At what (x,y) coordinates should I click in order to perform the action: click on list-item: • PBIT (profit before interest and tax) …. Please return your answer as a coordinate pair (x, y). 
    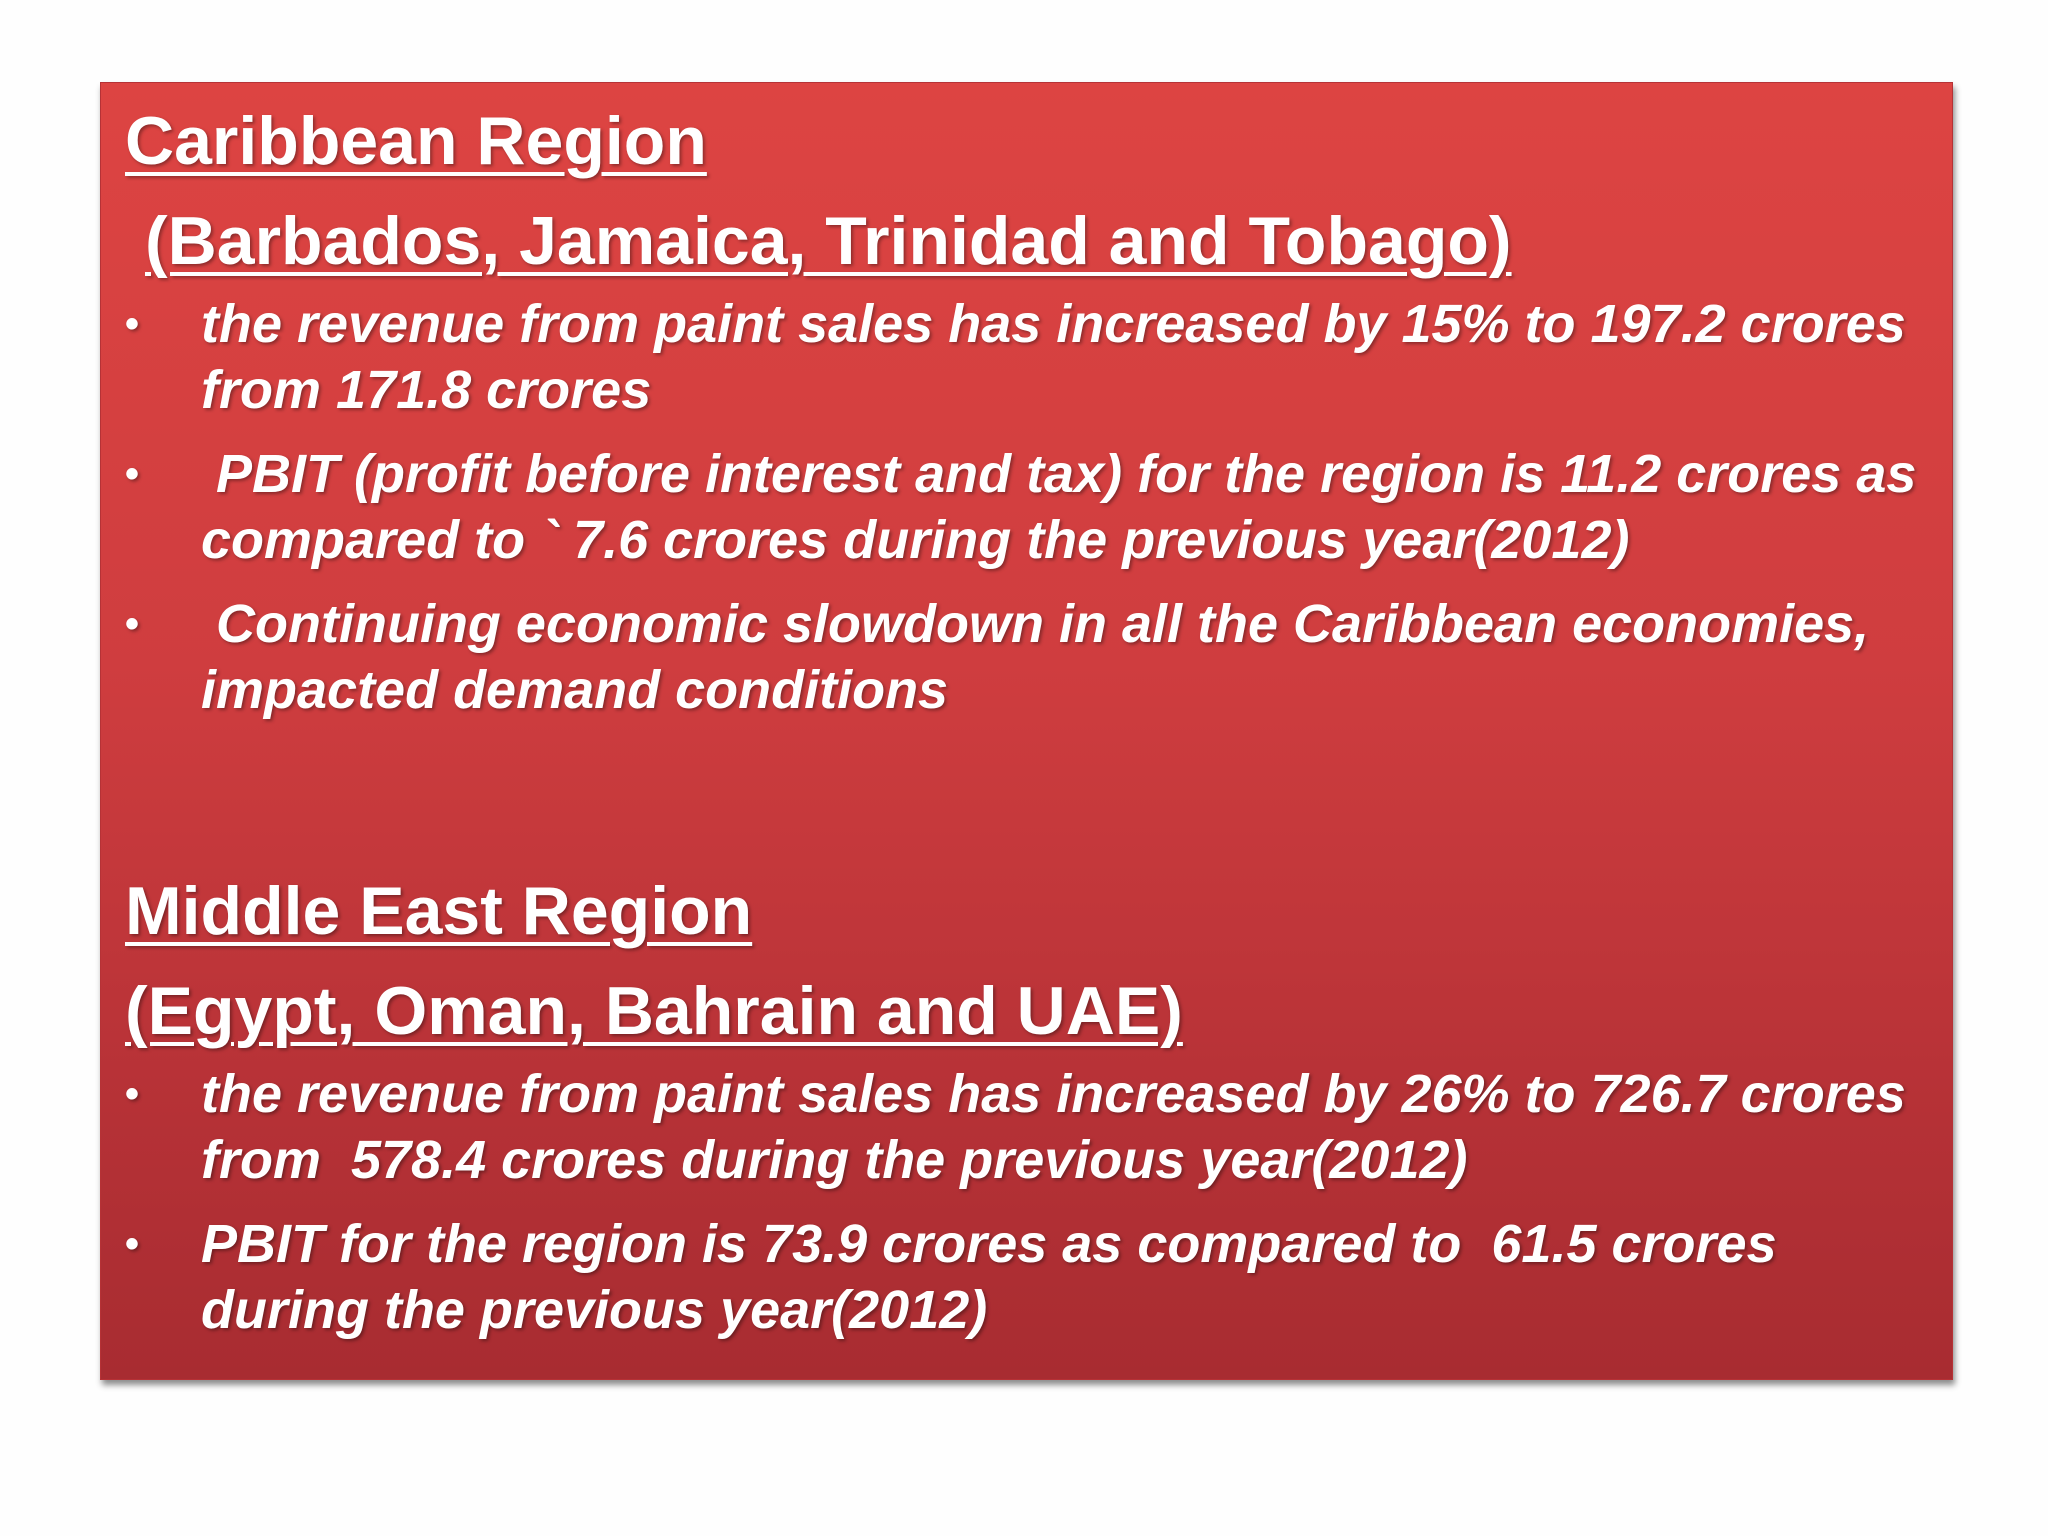
    Looking at the image, I should click on (1026, 507).